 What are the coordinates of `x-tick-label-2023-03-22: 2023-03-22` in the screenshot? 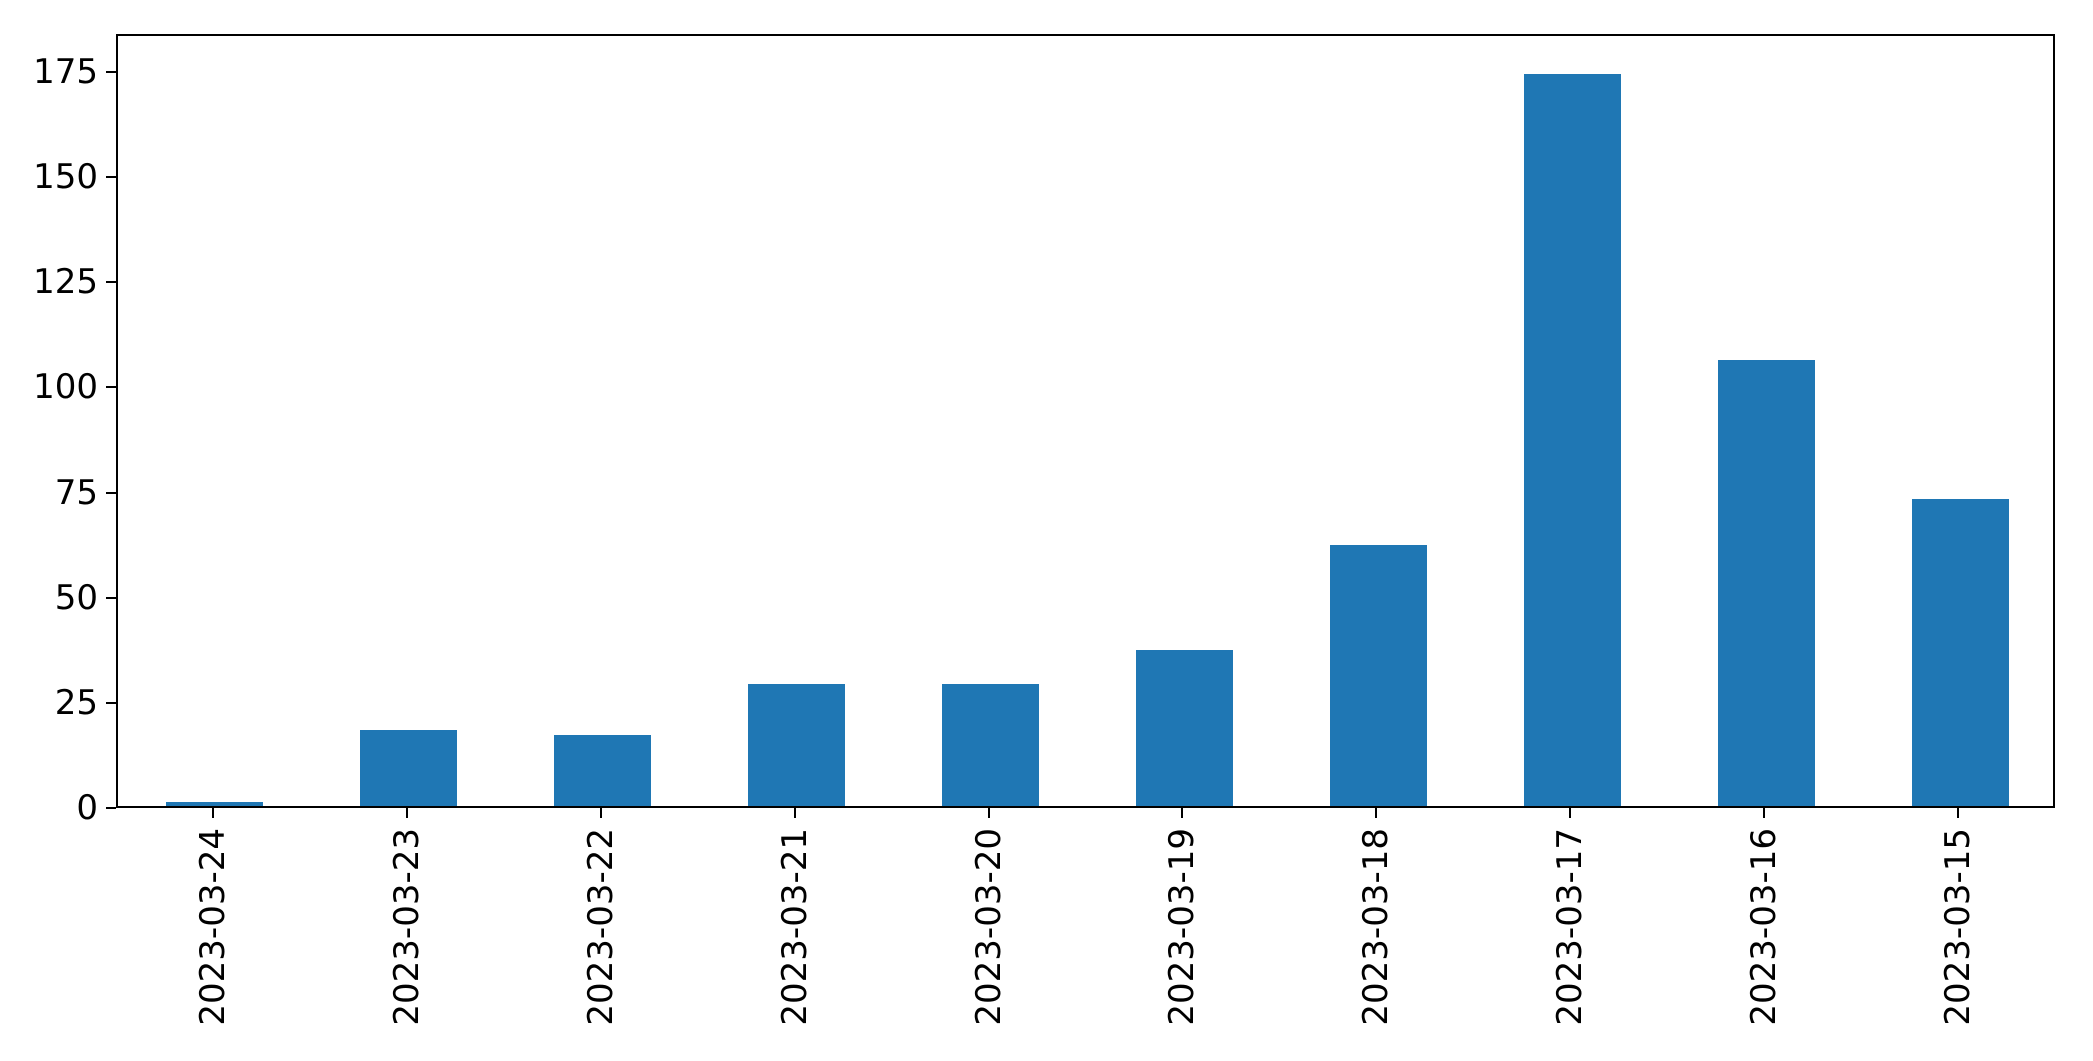 It's located at (600, 927).